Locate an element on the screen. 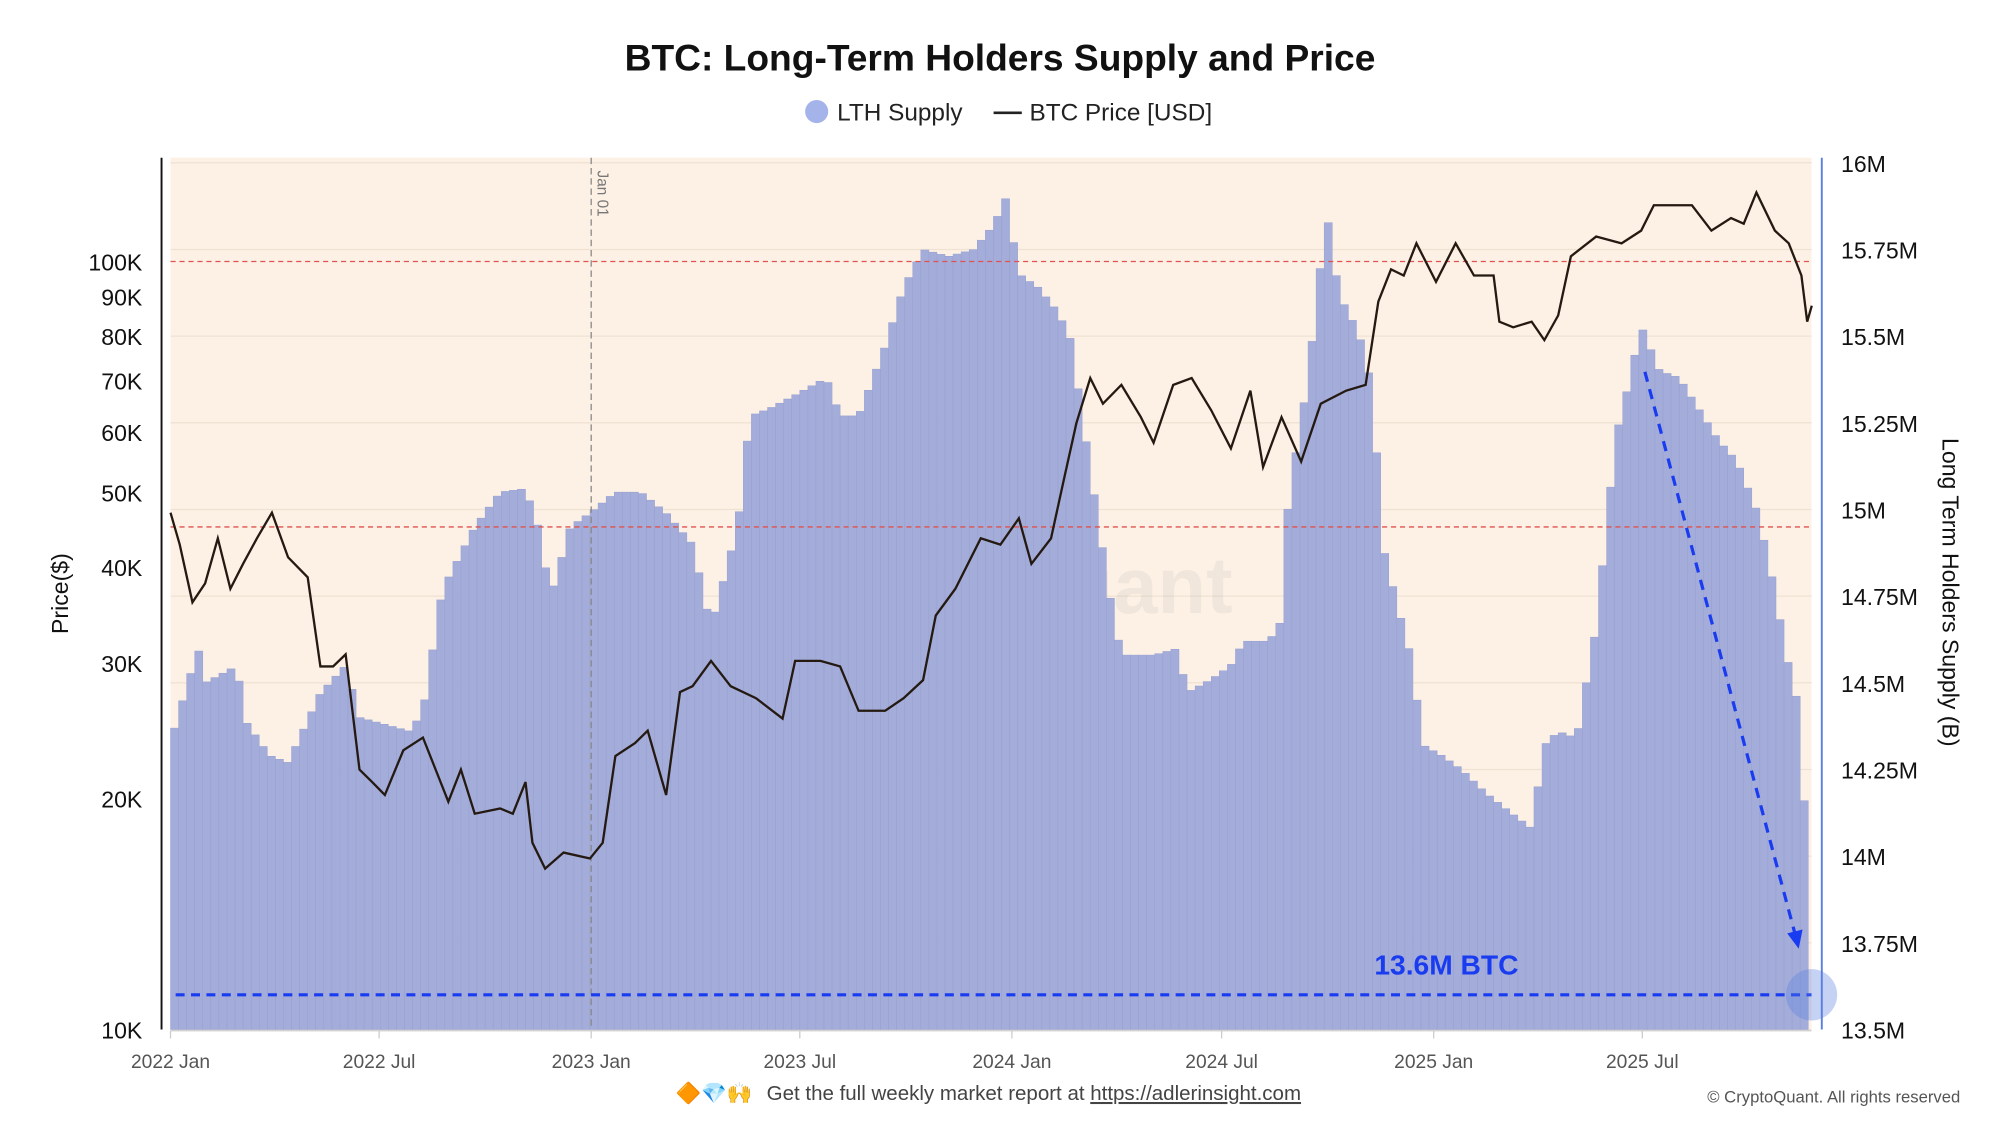 The width and height of the screenshot is (2000, 1130). right-tick-label: 14.5M is located at coordinates (1873, 684).